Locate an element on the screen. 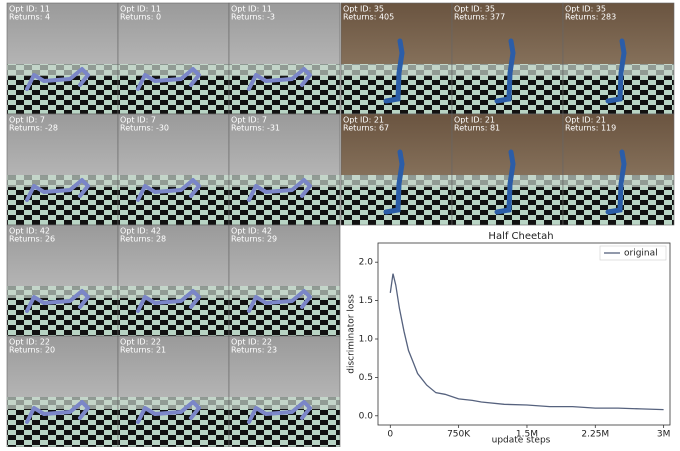 Image resolution: width=680 pixels, height=451 pixels. legend-label: original is located at coordinates (641, 254).